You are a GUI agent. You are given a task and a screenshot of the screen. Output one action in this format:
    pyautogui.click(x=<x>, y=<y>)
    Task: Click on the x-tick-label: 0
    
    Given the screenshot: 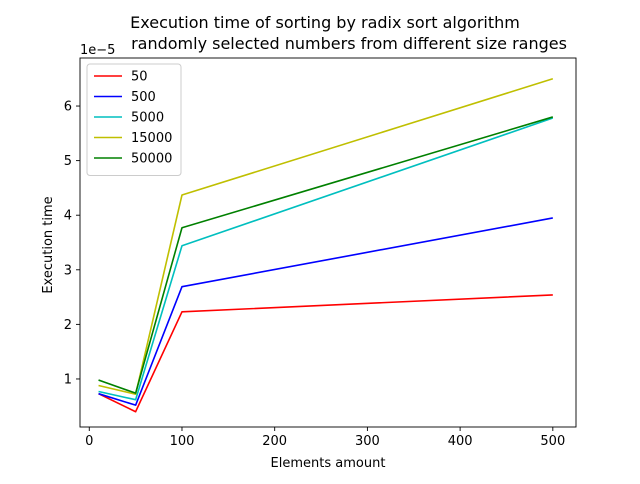 What is the action you would take?
    pyautogui.click(x=89, y=441)
    